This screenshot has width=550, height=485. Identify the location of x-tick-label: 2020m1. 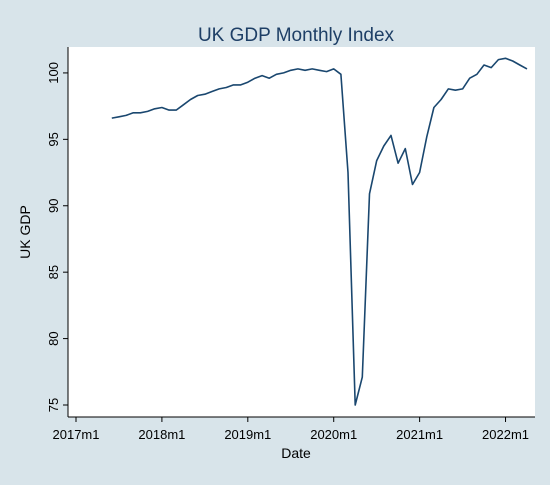
(333, 434).